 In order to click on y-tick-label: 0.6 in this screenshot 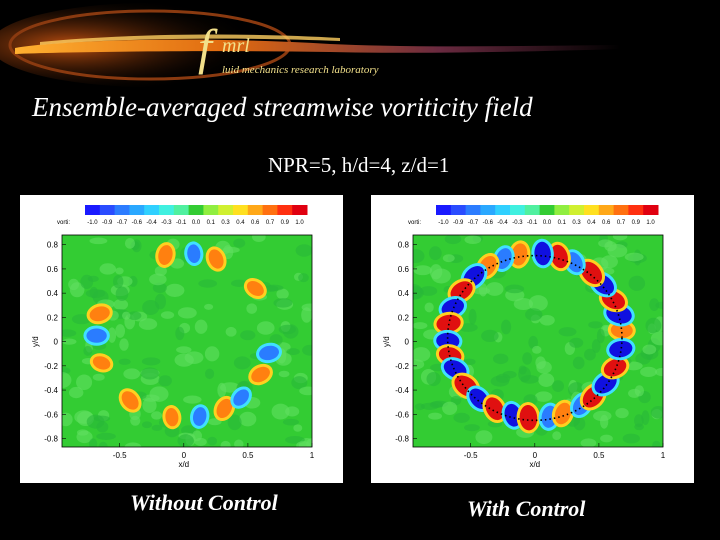, I will do `click(404, 269)`.